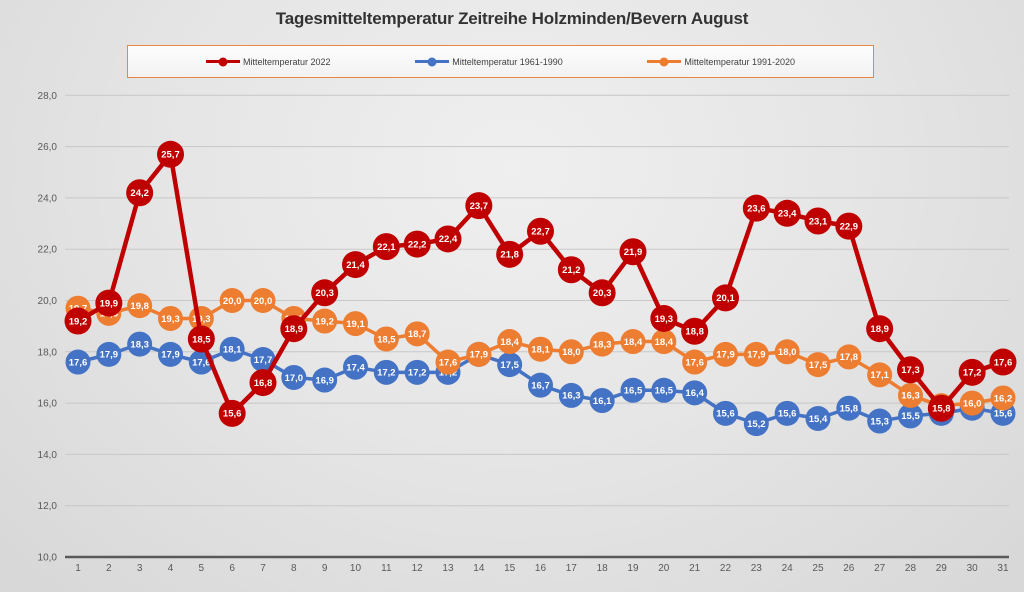 Image resolution: width=1024 pixels, height=592 pixels. I want to click on data-point-label: 17,2, so click(417, 373).